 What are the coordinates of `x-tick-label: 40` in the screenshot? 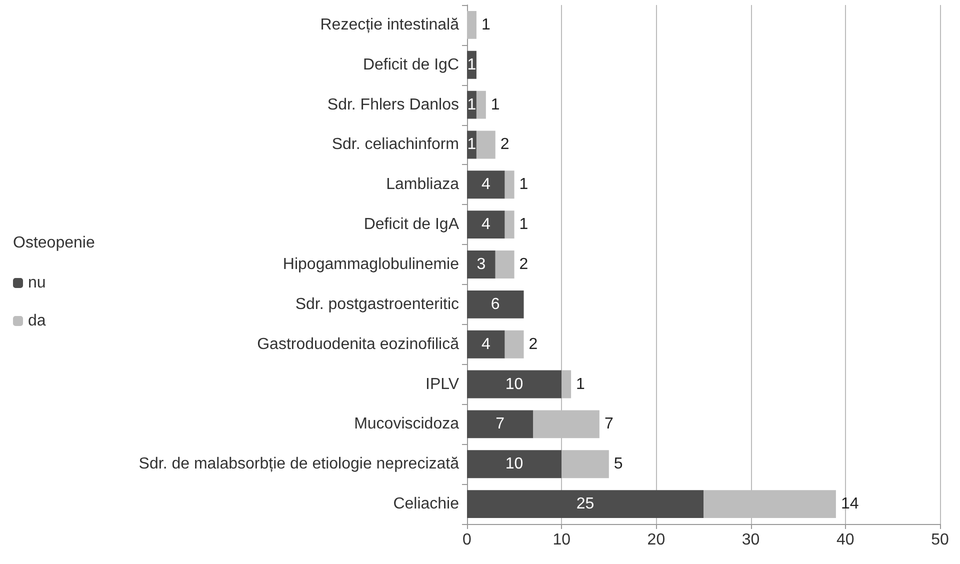 It's located at (845, 540).